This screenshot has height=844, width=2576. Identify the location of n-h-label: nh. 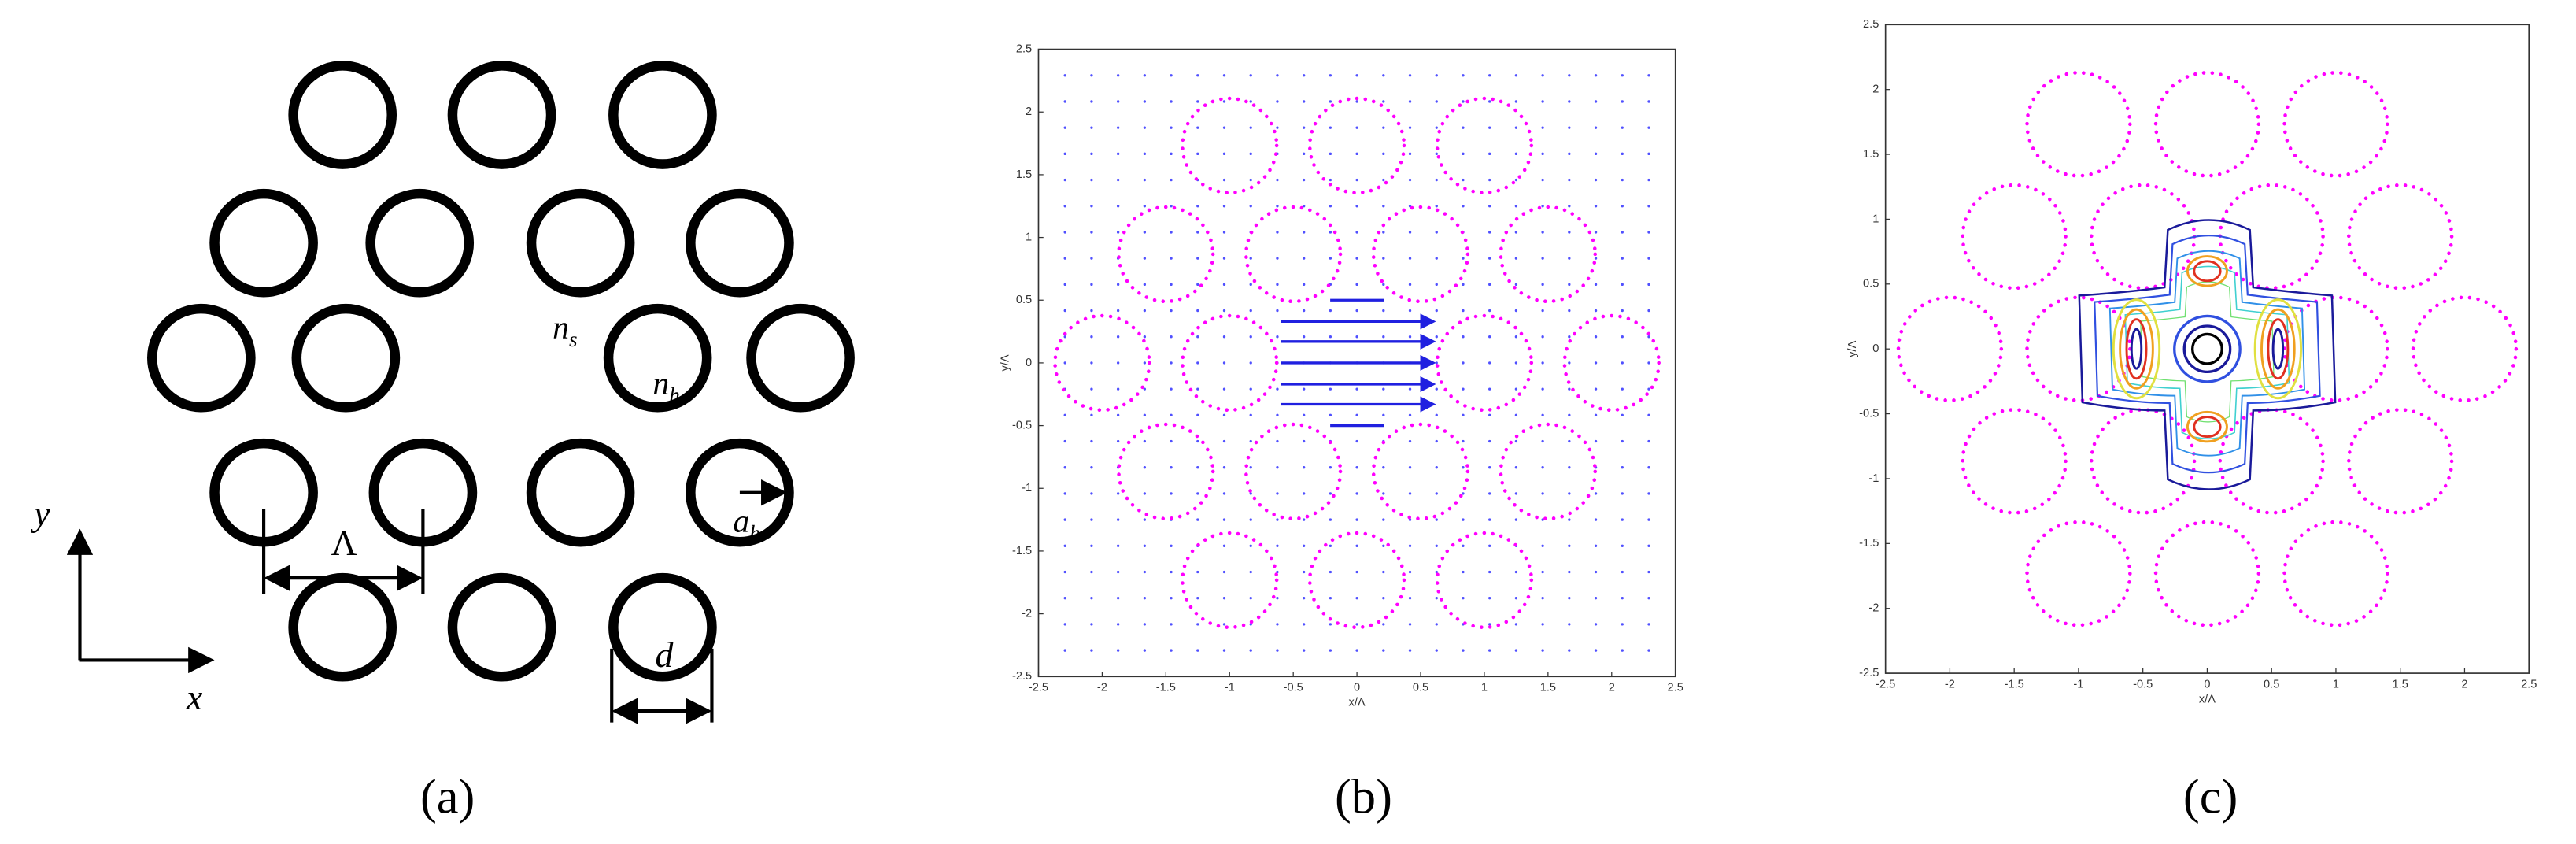
(665, 386).